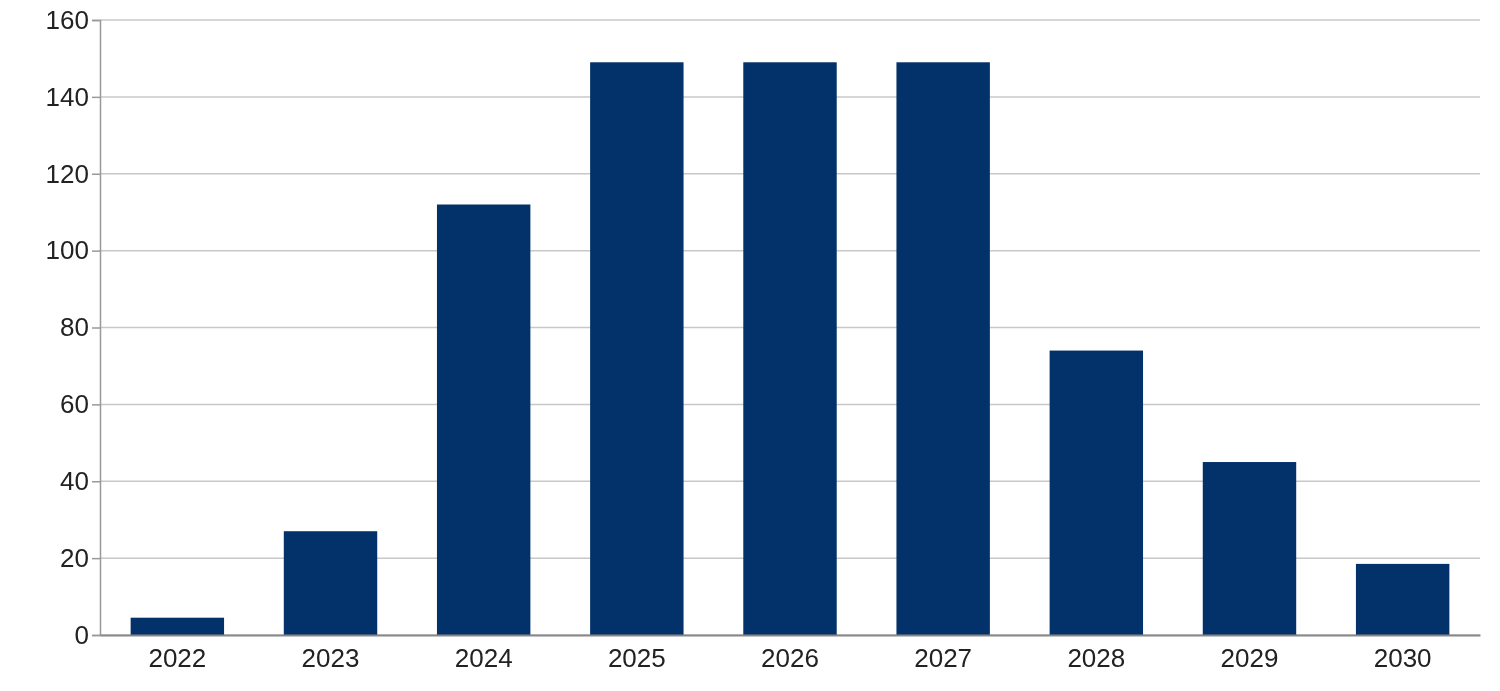 This screenshot has height=691, width=1500. Describe the element at coordinates (74, 327) in the screenshot. I see `y-tick-label: 80` at that location.